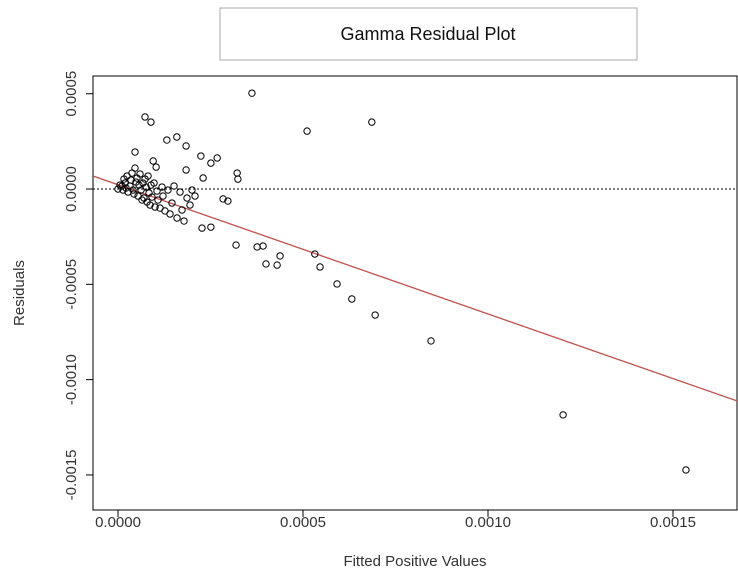 This screenshot has width=738, height=575. Describe the element at coordinates (19, 293) in the screenshot. I see `y-axis-label: Residuals` at that location.